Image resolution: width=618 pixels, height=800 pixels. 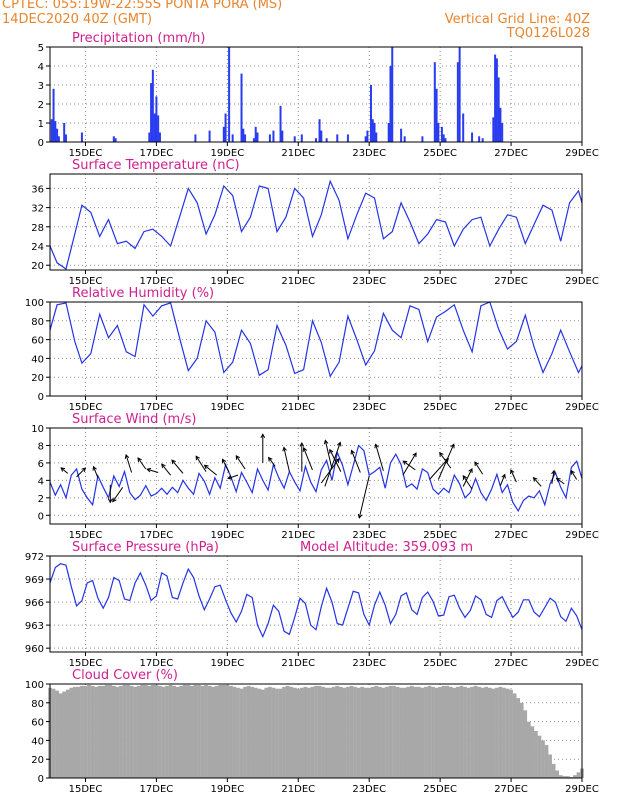 I want to click on panel-press-xtick-label: 15DEC, so click(x=86, y=663).